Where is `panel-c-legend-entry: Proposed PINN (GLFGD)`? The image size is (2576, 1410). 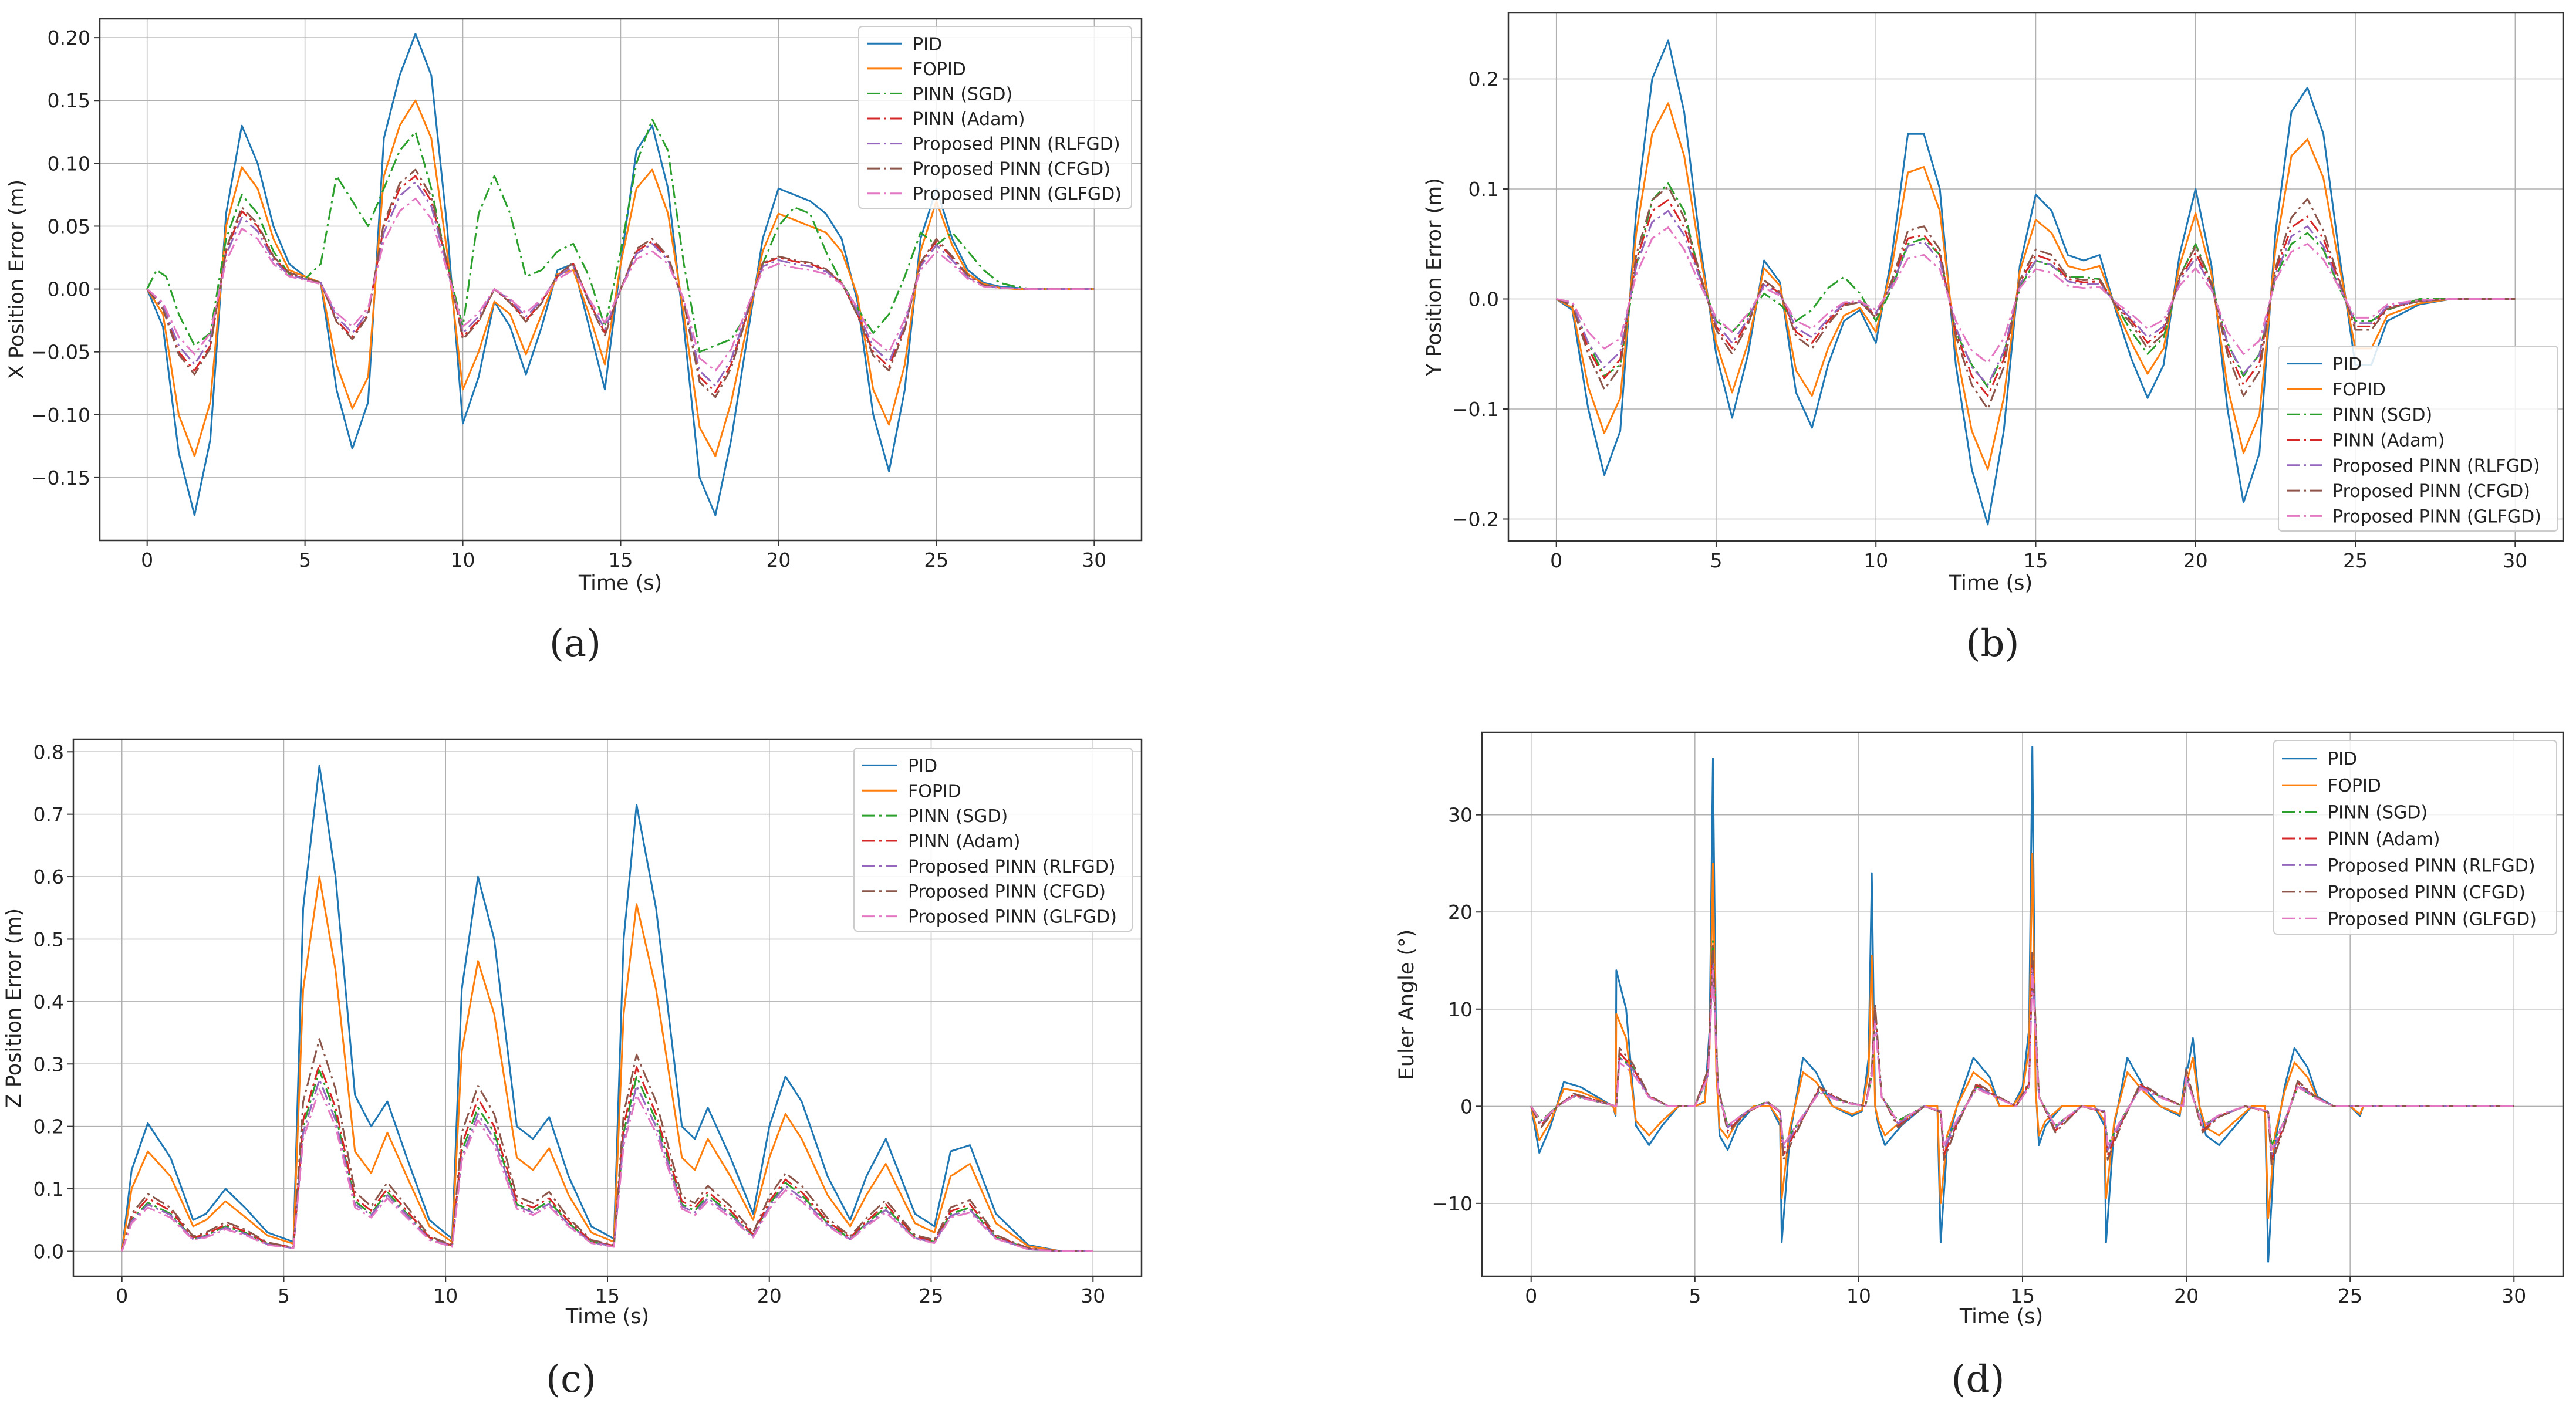 panel-c-legend-entry: Proposed PINN (GLFGD) is located at coordinates (1012, 918).